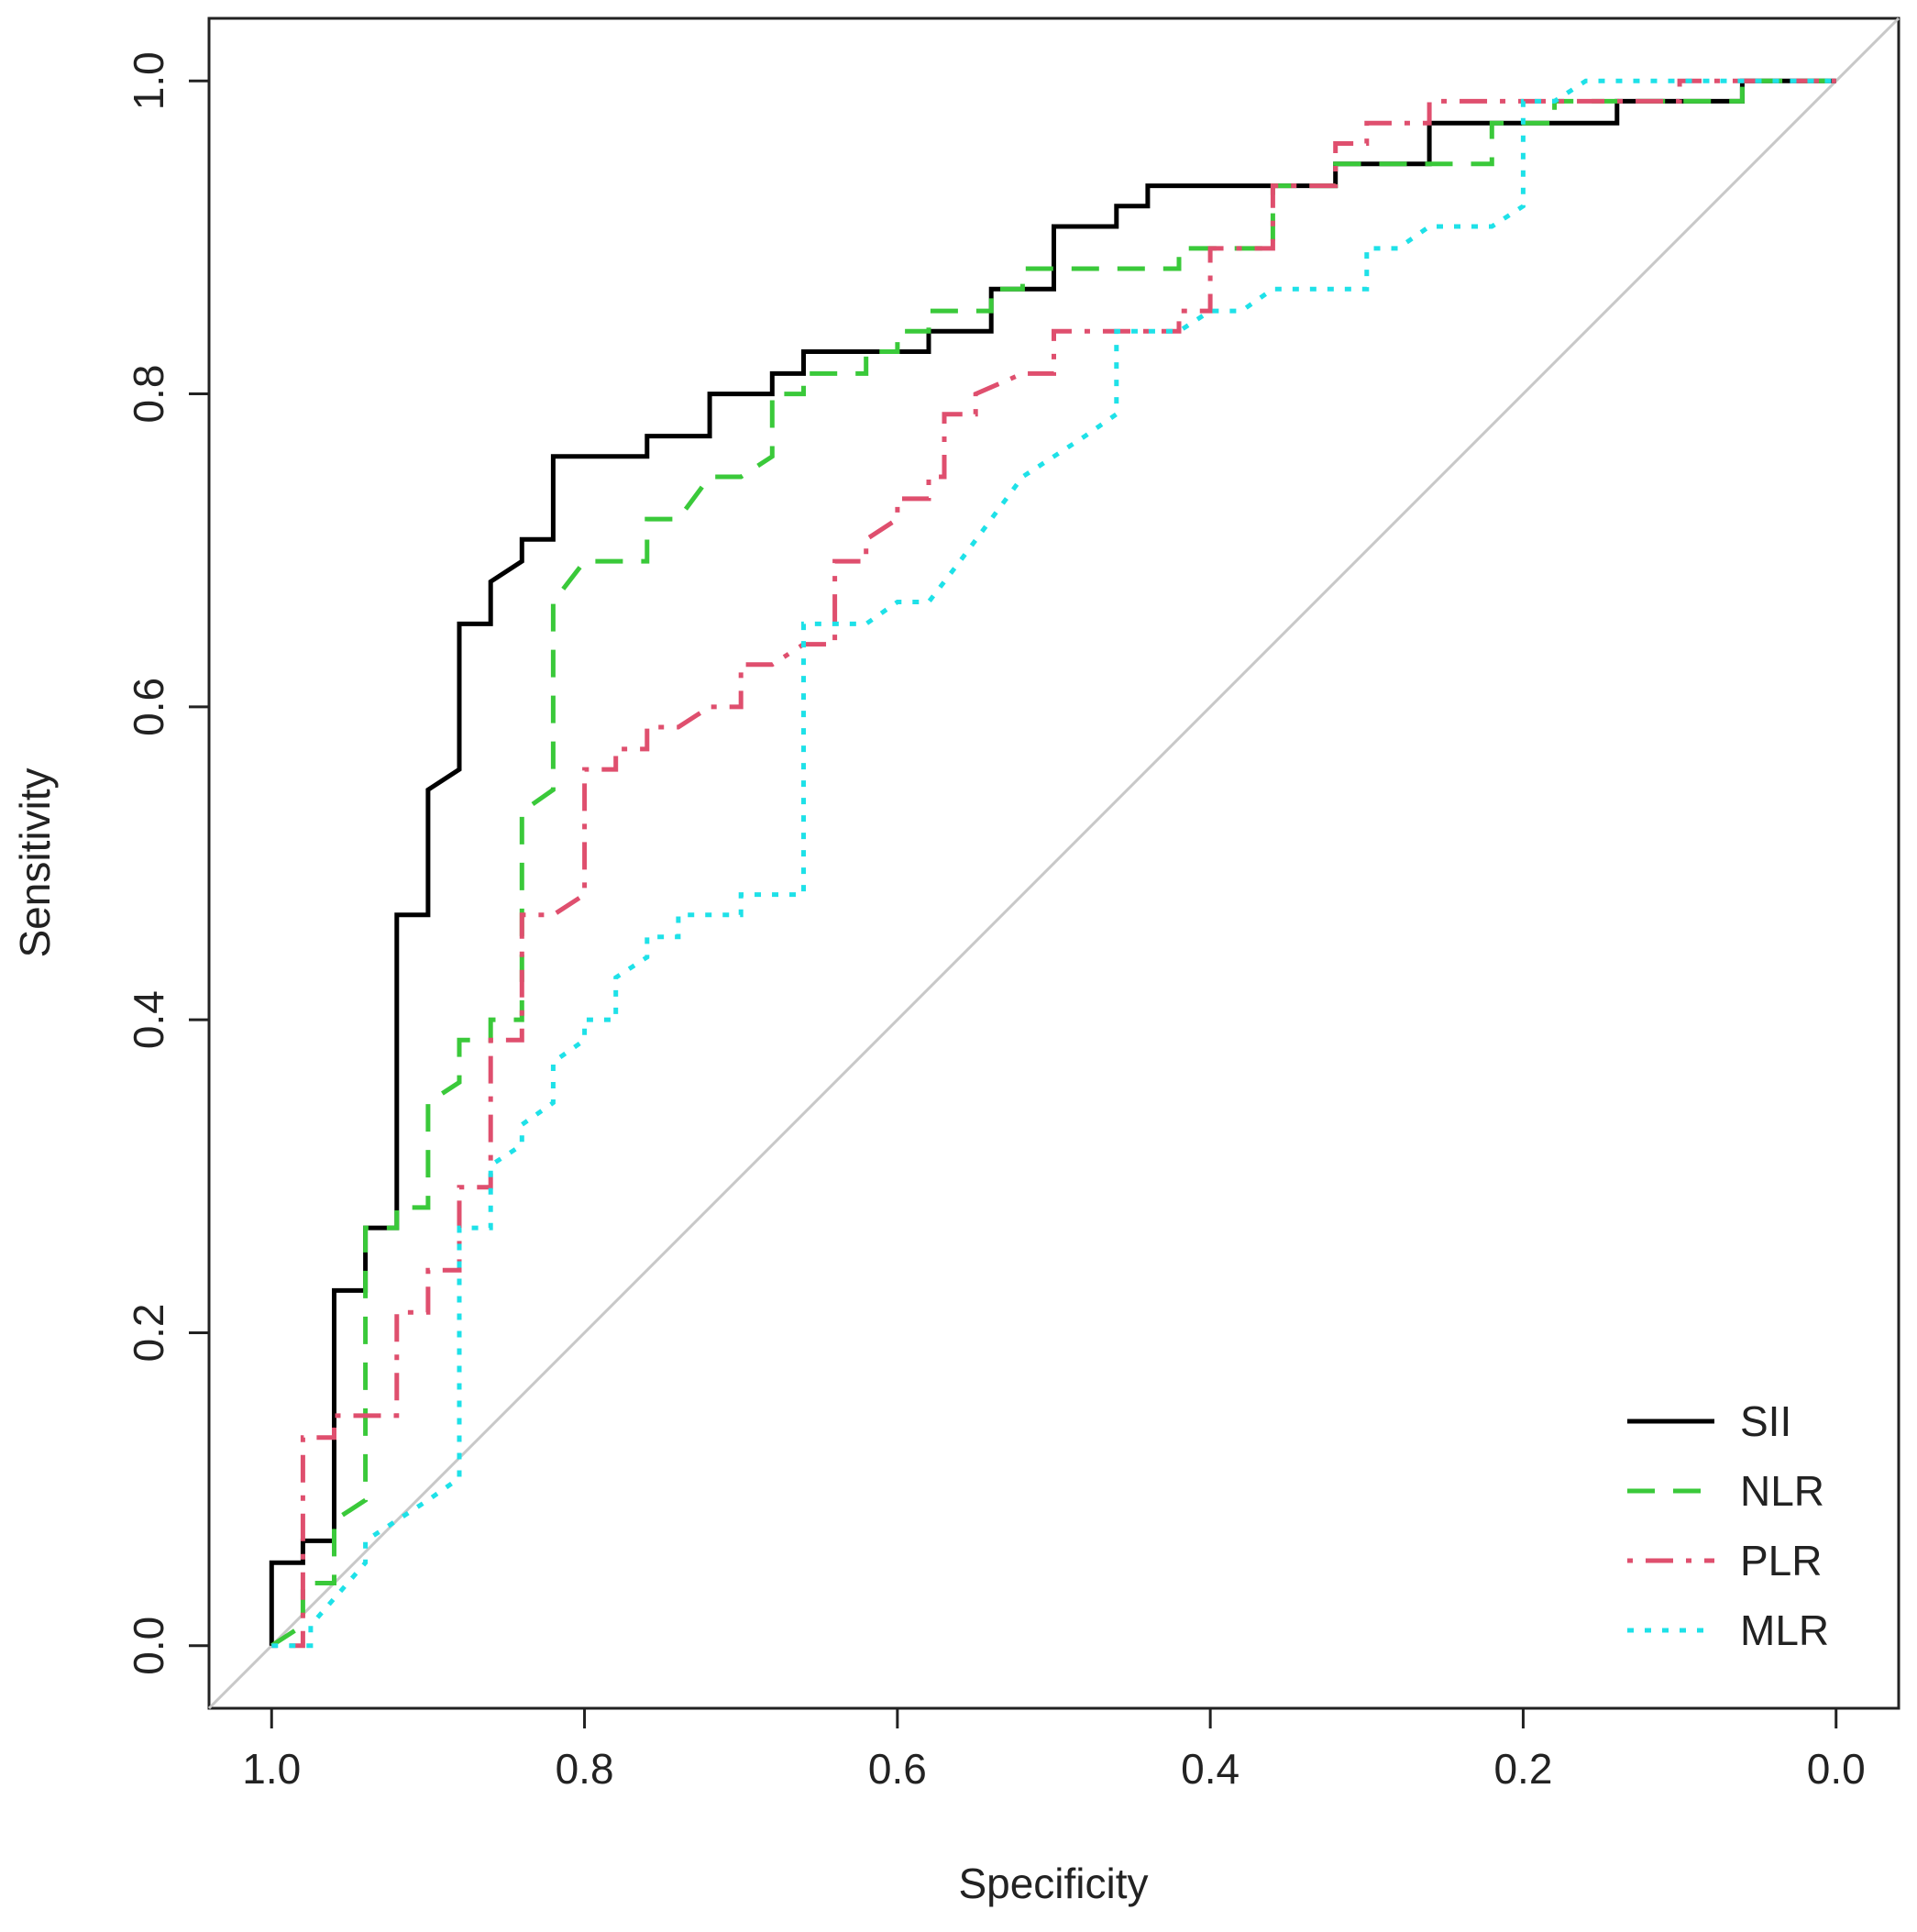  Describe the element at coordinates (148, 707) in the screenshot. I see `y-tick-label: 0.6` at that location.